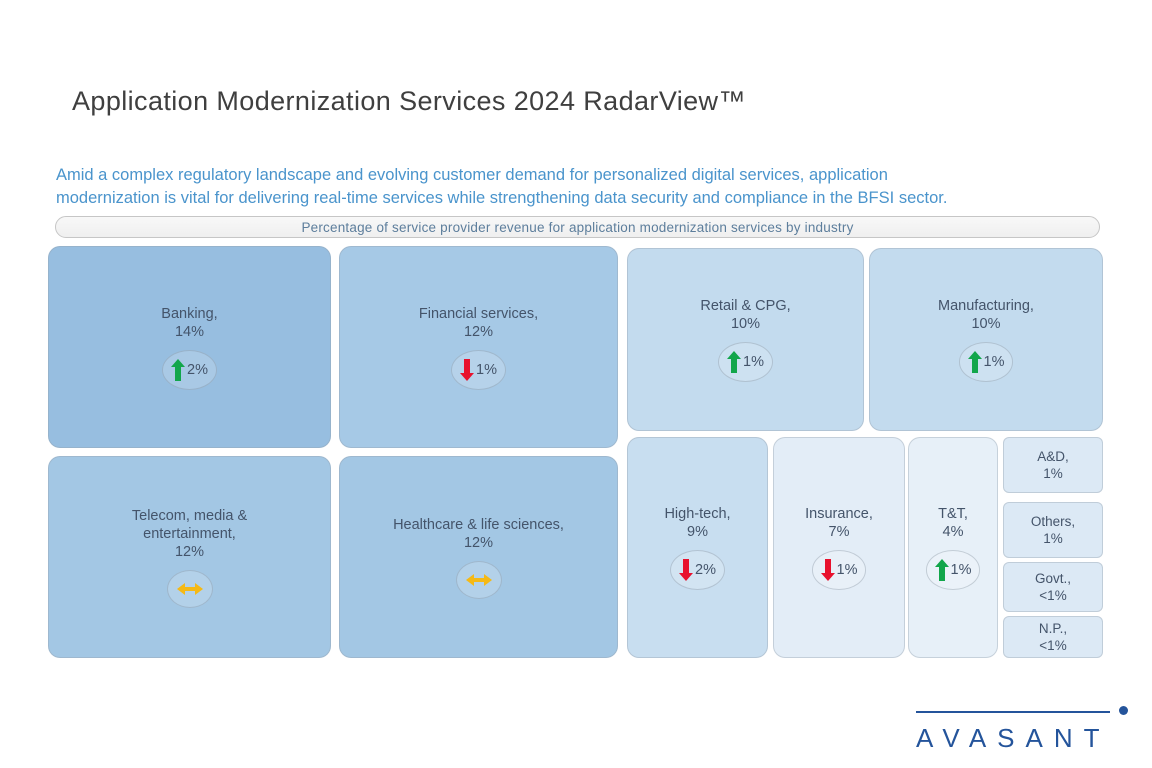 Image resolution: width=1152 pixels, height=768 pixels. I want to click on tile-label: Retail & CPG,, so click(745, 306).